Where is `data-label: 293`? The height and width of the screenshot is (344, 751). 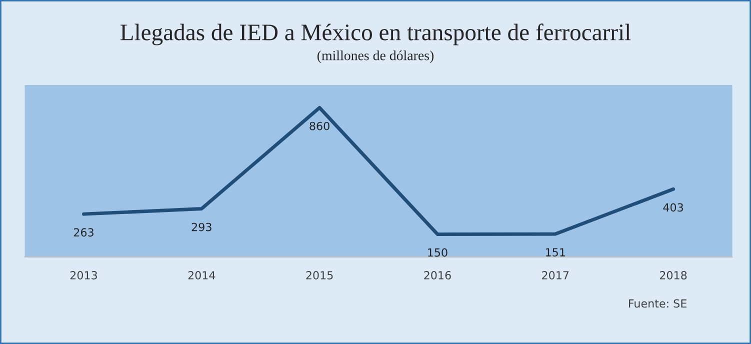
data-label: 293 is located at coordinates (202, 227).